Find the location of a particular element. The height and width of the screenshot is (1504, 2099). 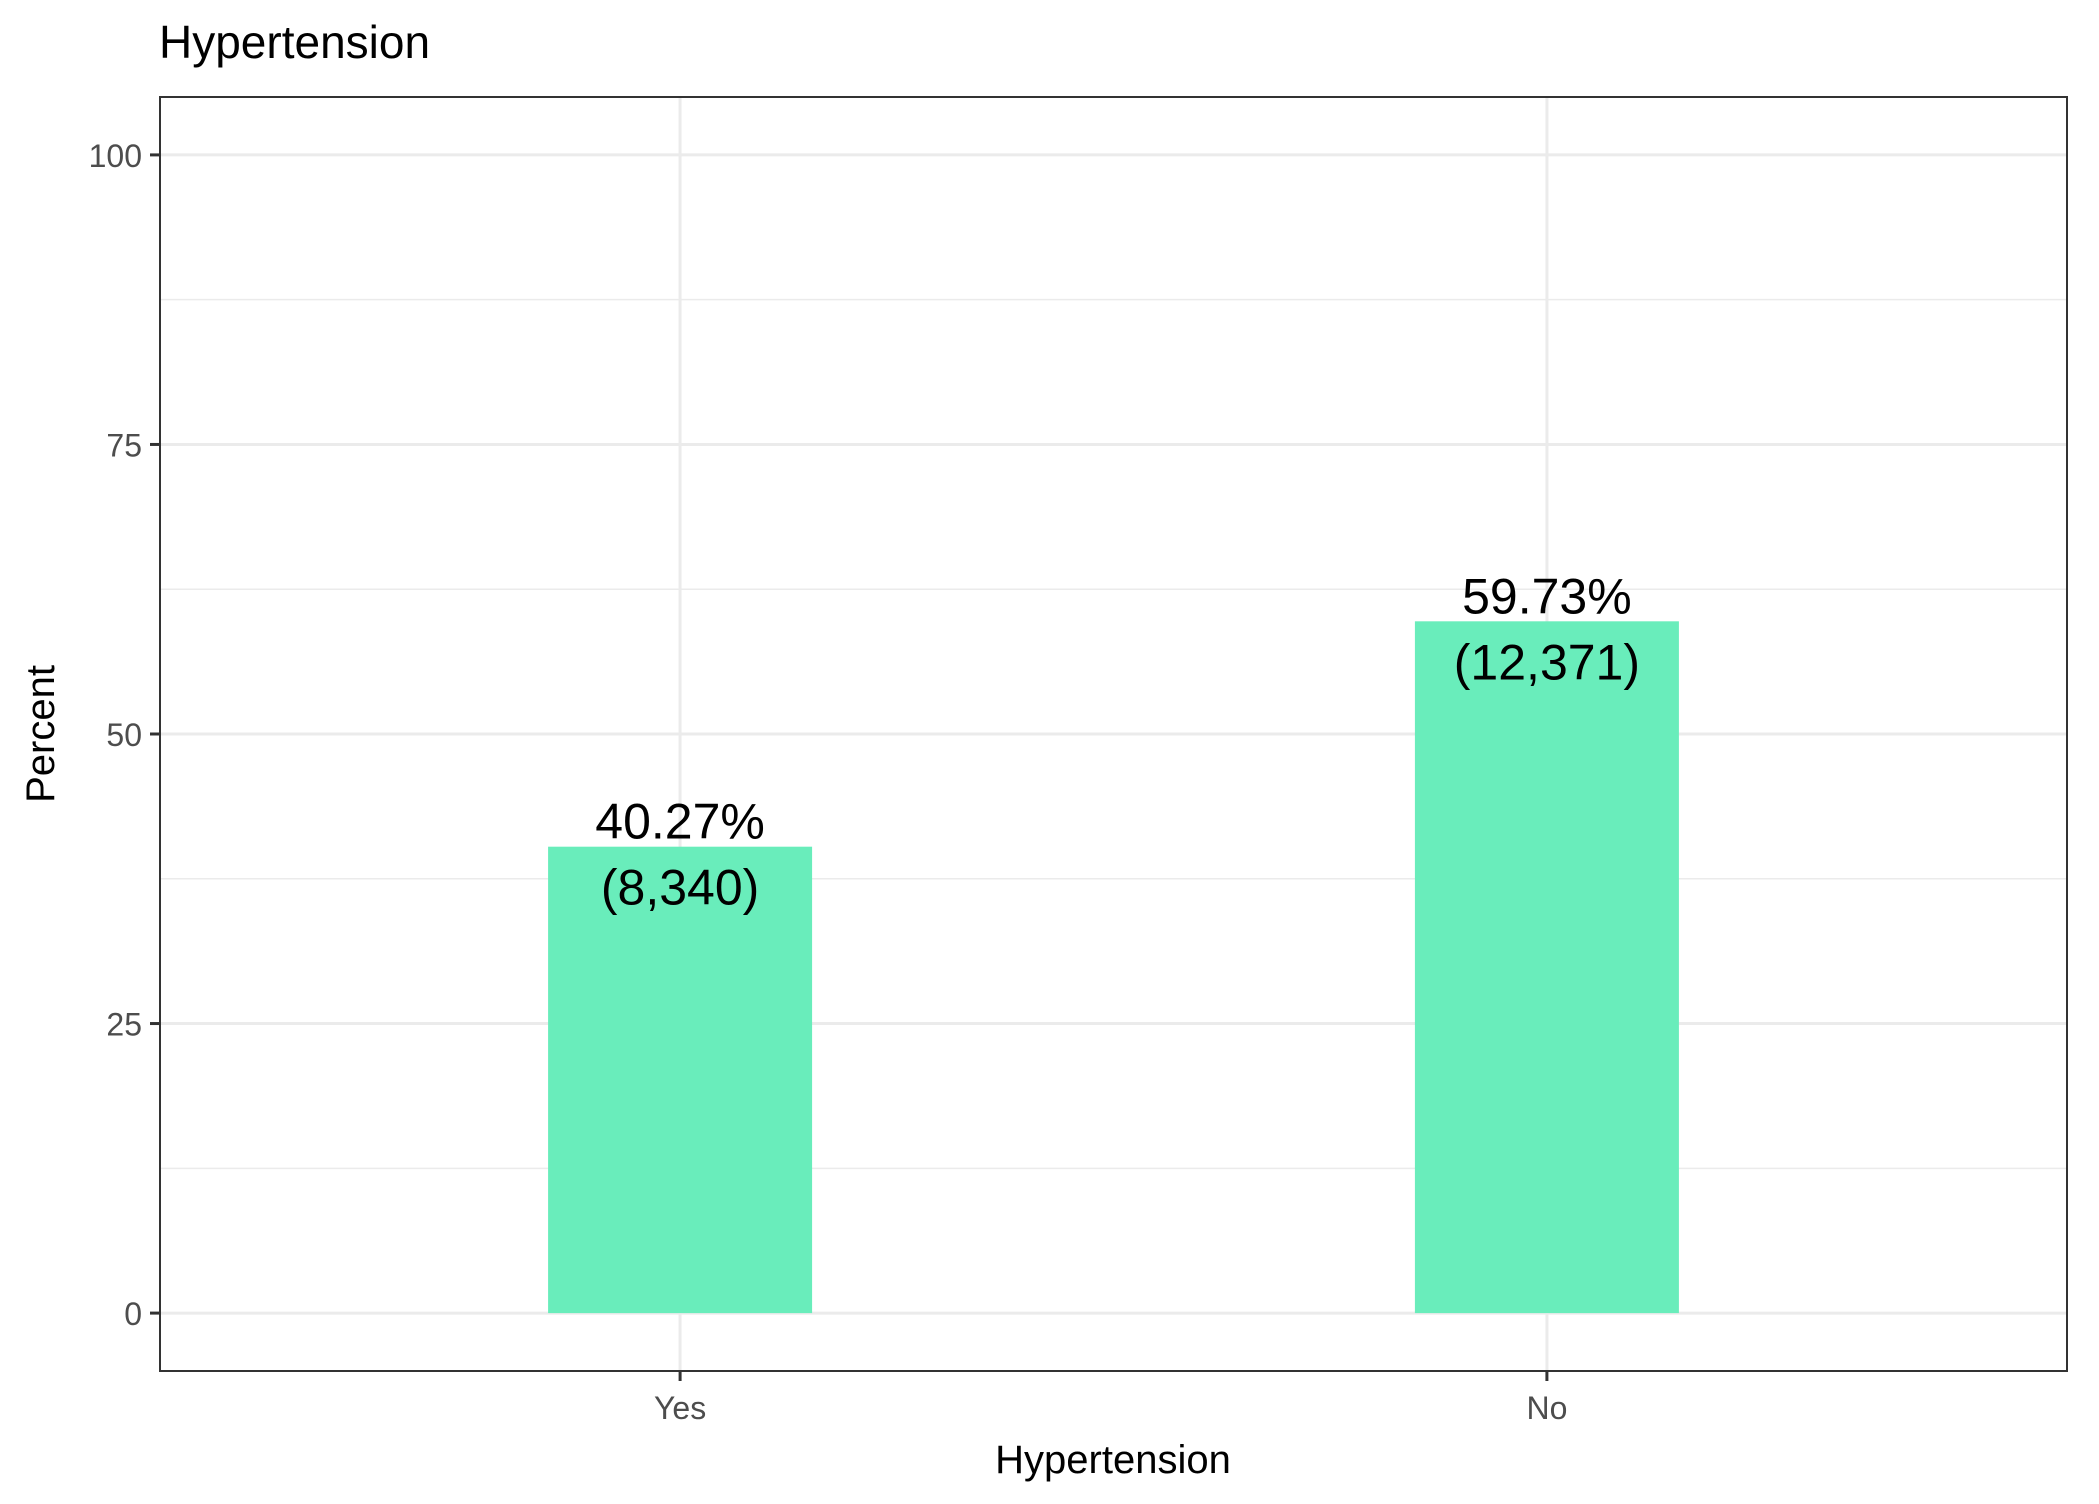

y-tick-label: 50 is located at coordinates (124, 735).